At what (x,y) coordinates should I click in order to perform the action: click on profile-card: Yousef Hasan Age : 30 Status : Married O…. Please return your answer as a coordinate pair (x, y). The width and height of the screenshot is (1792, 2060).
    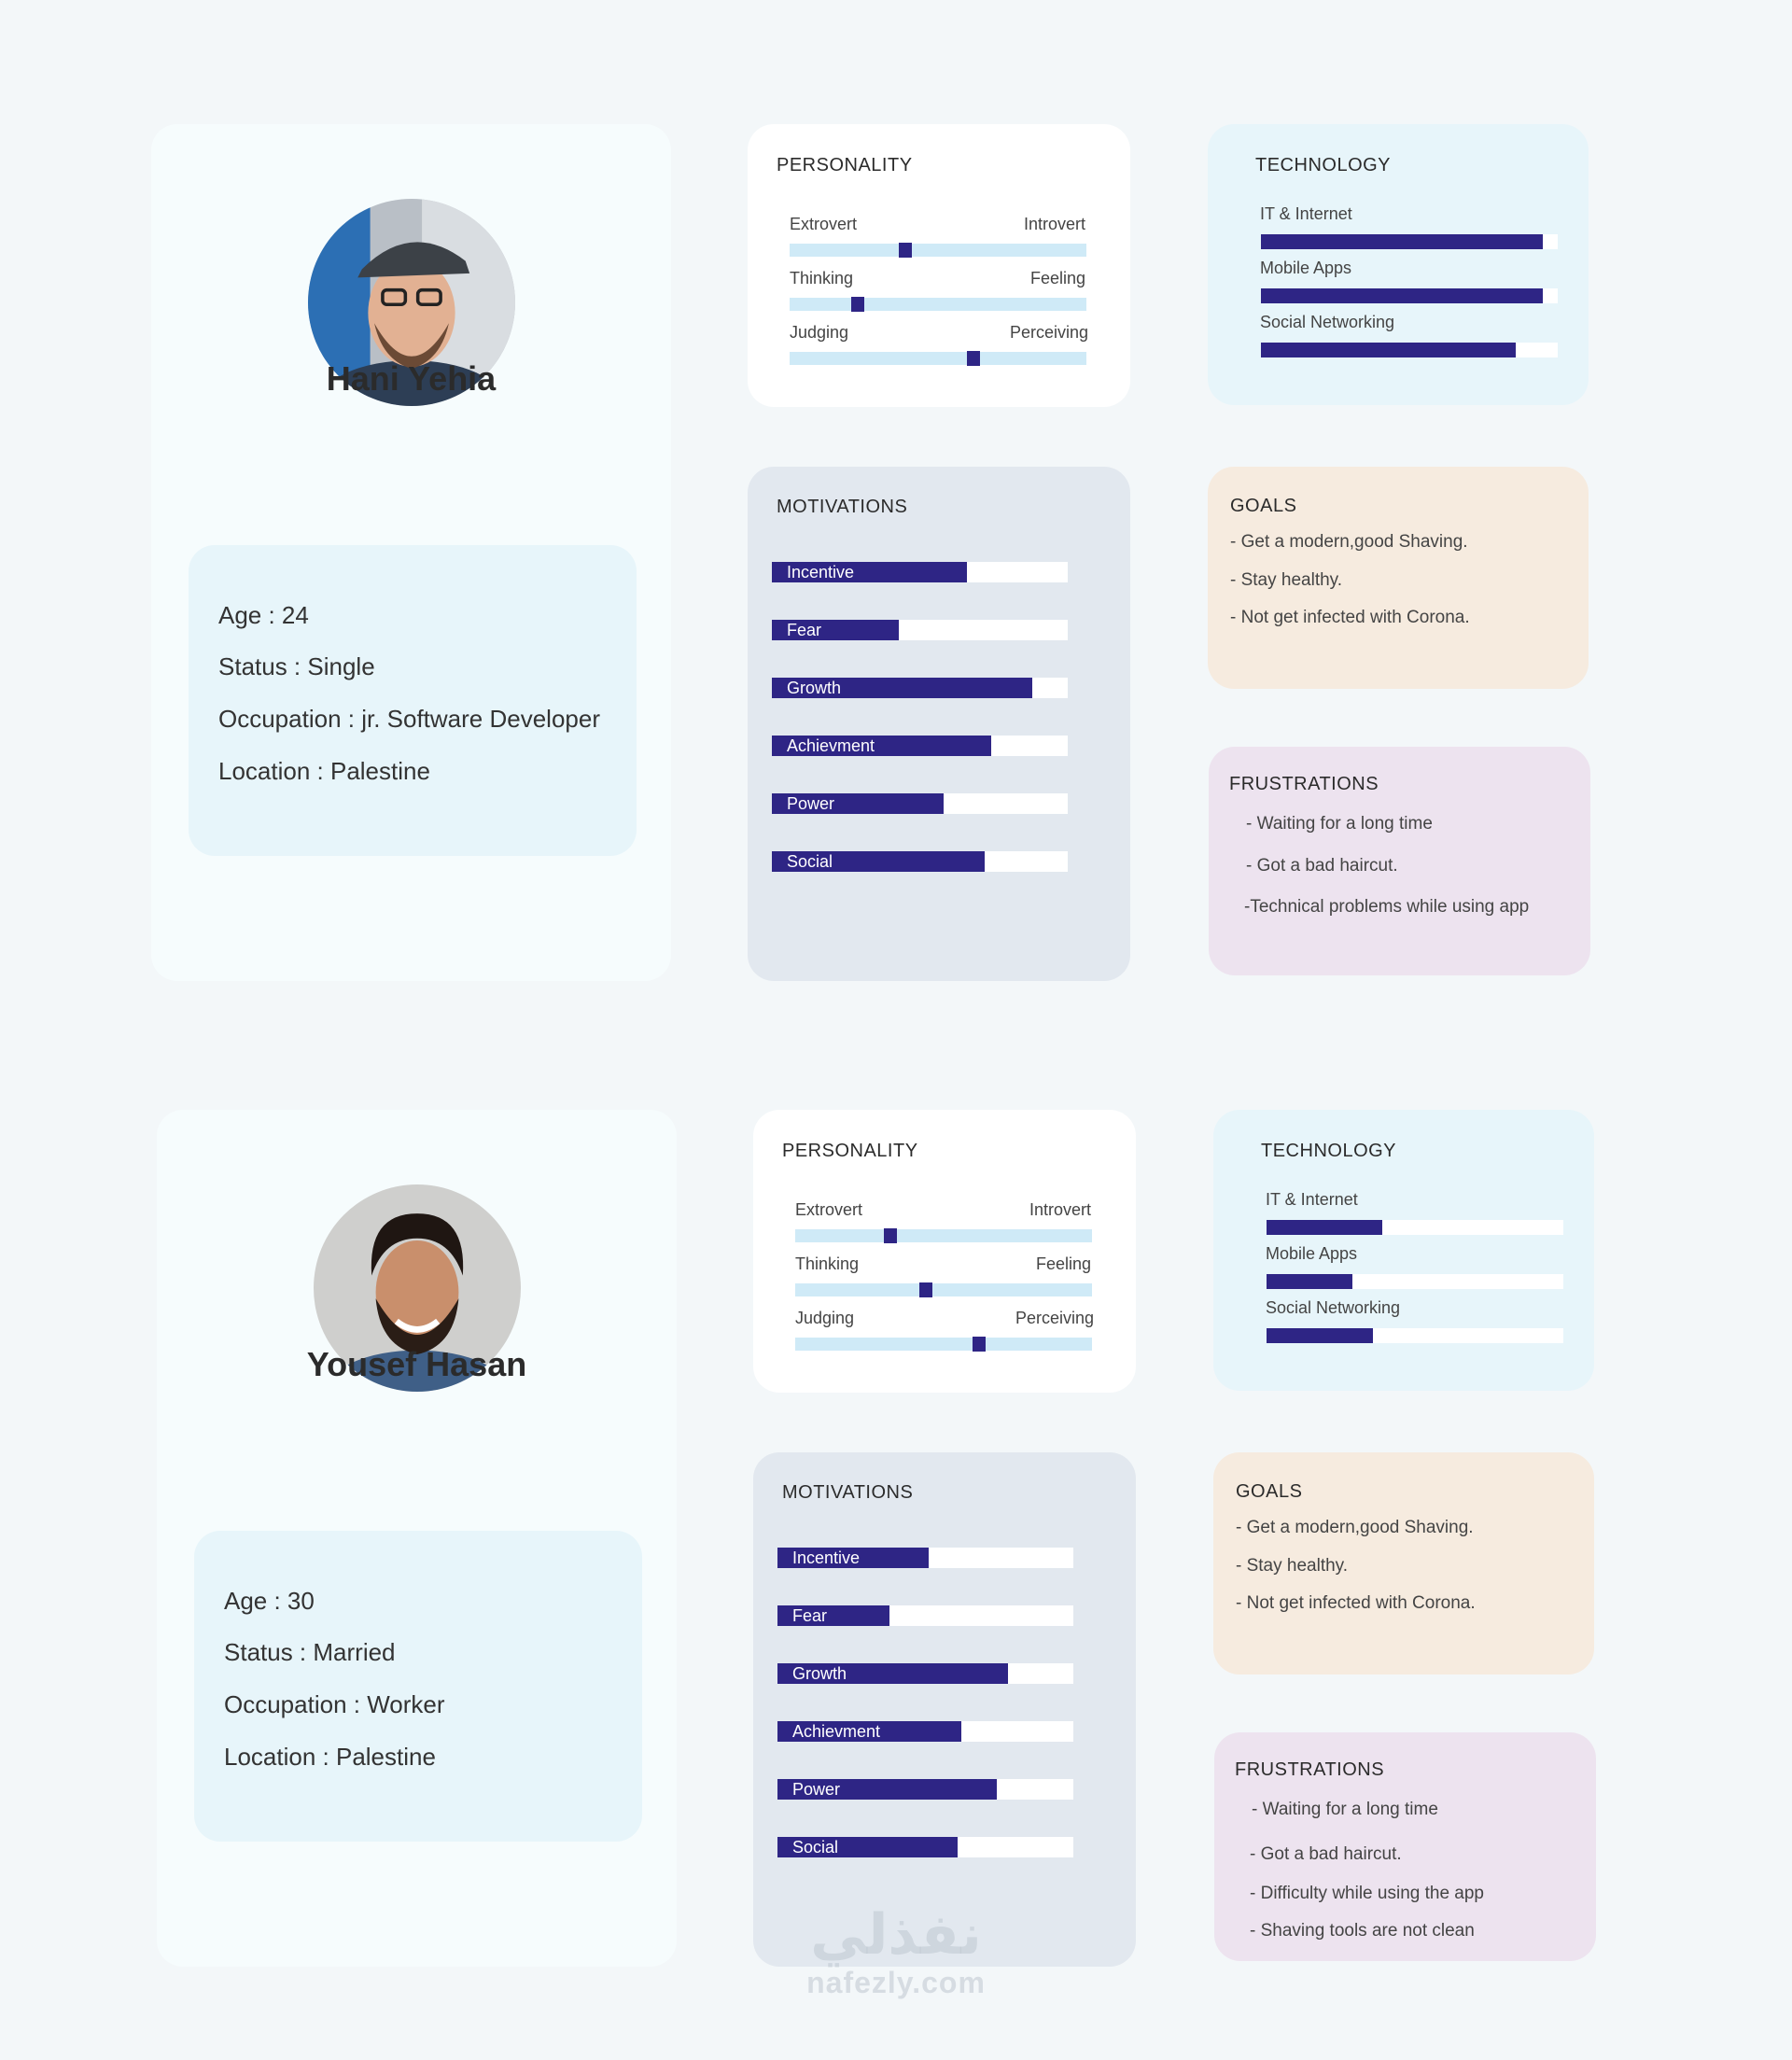
    Looking at the image, I should click on (417, 1538).